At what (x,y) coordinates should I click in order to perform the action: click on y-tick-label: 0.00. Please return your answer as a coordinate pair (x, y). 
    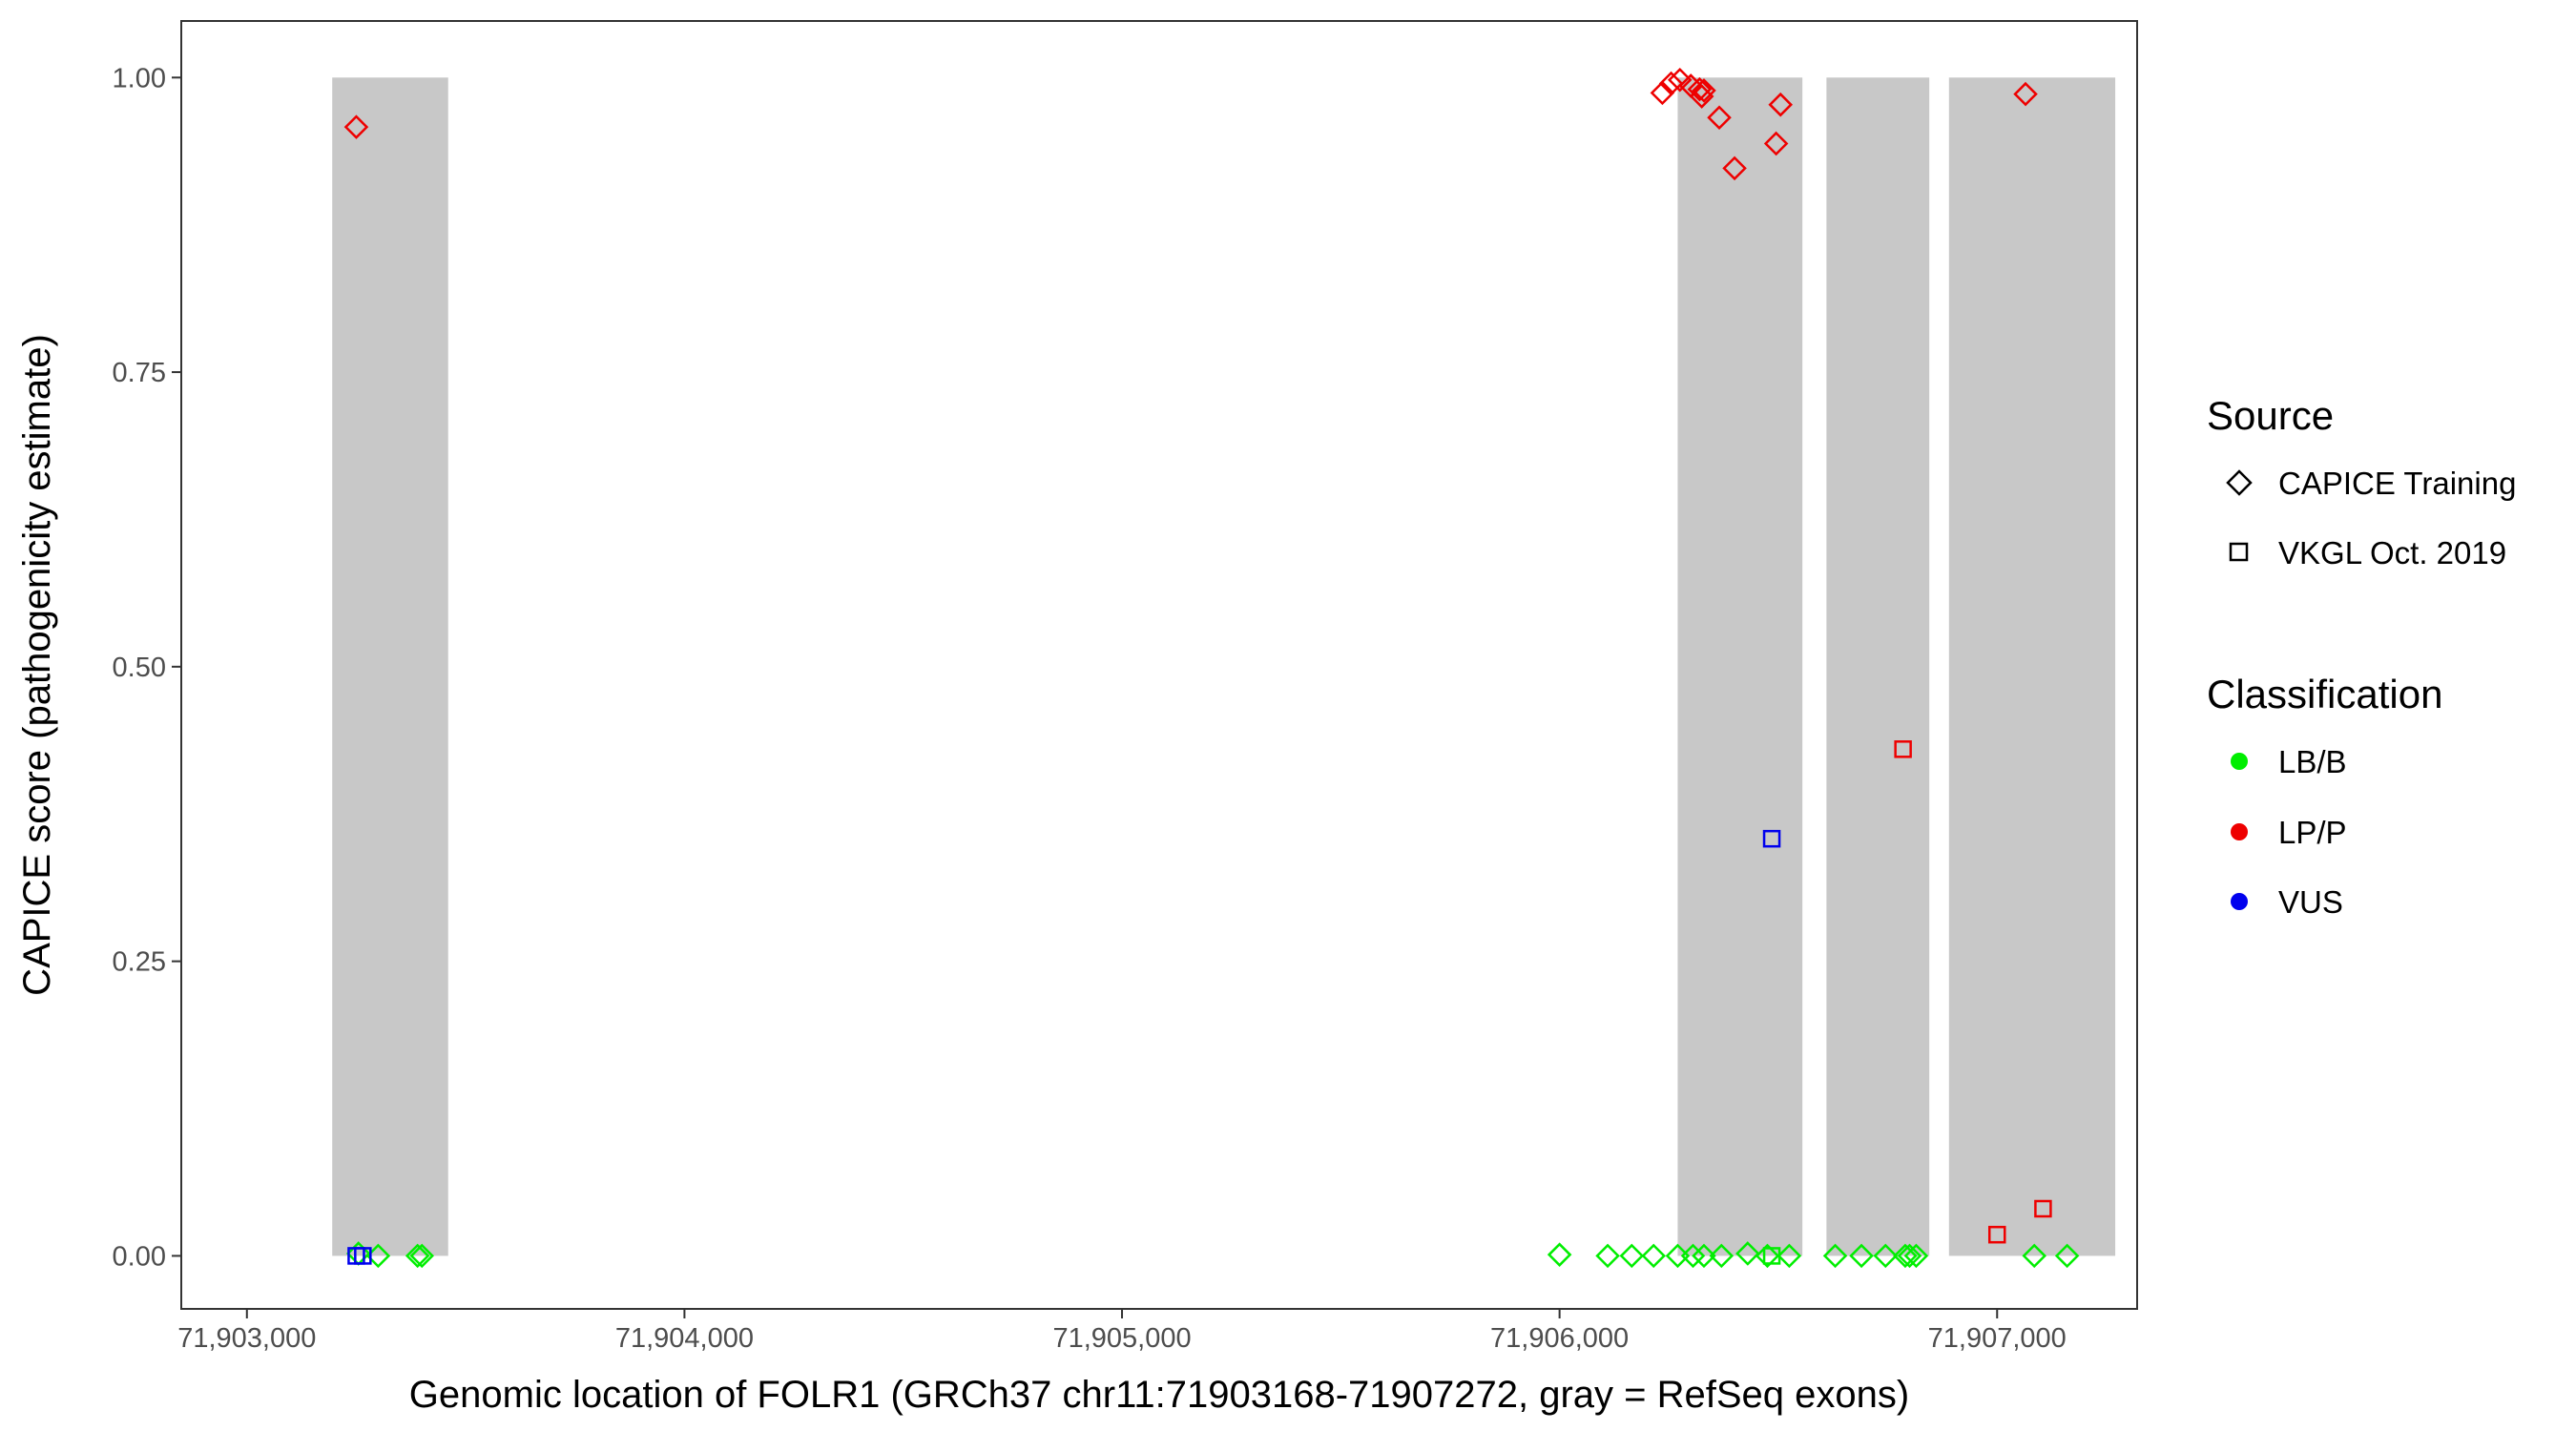
    Looking at the image, I should click on (139, 1256).